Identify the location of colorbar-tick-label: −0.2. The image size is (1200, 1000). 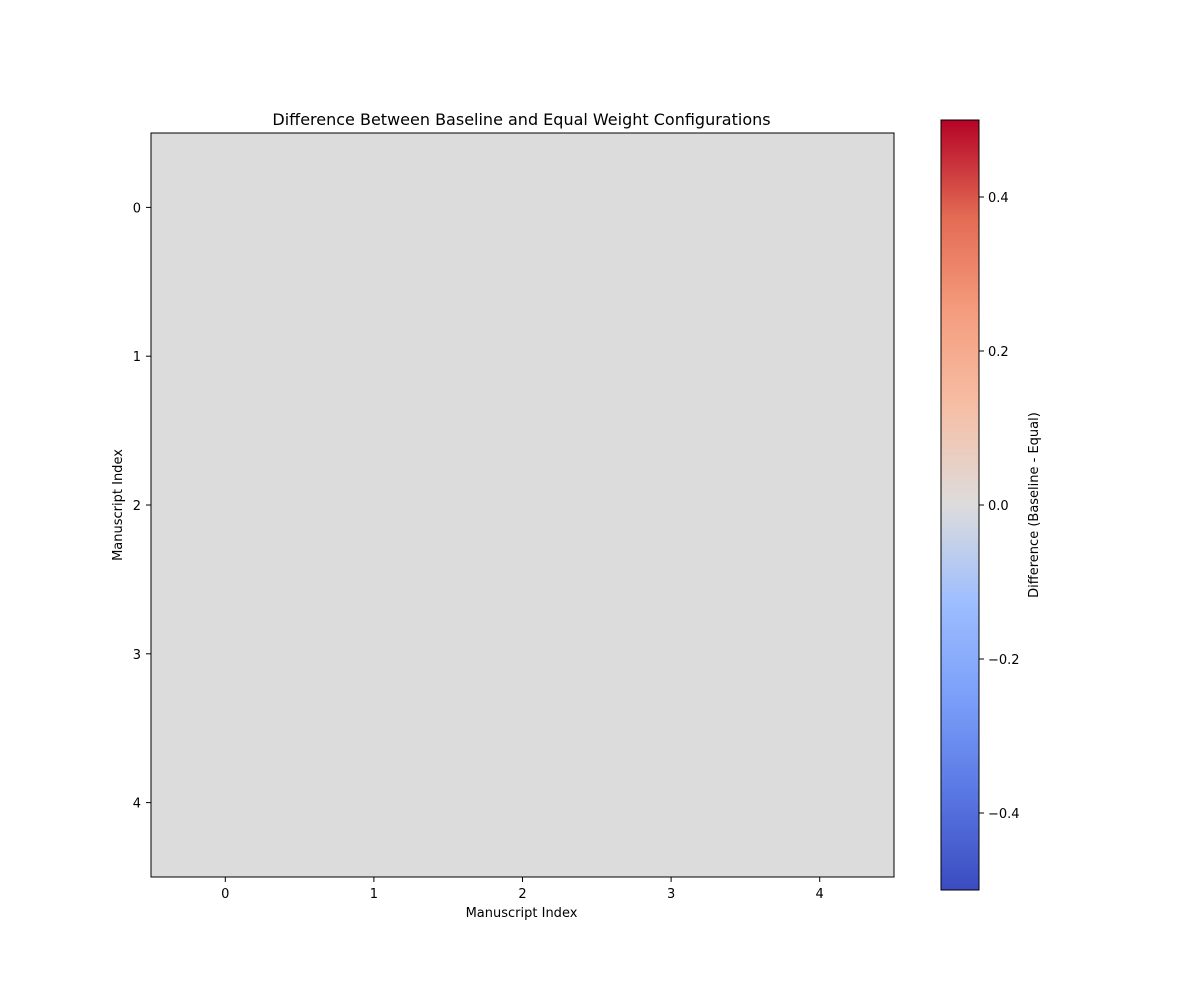
(1004, 660).